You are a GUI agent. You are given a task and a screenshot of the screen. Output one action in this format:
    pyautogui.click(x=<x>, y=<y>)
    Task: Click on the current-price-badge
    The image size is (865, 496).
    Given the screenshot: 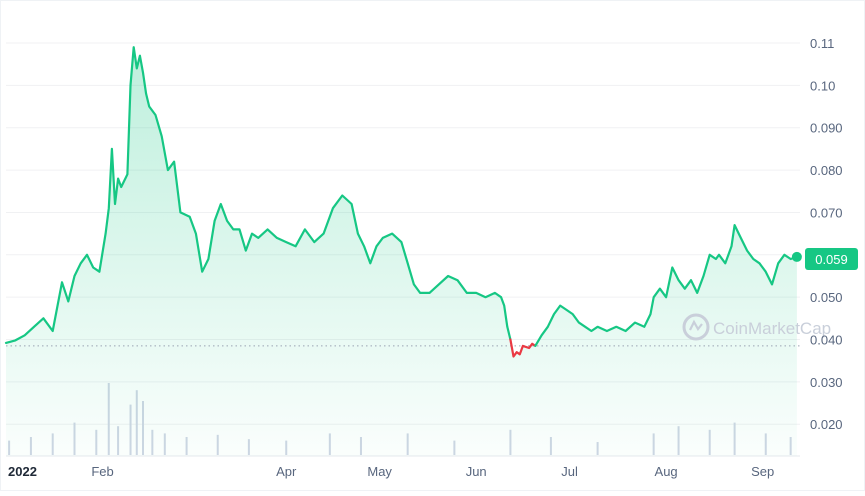 What is the action you would take?
    pyautogui.click(x=831, y=259)
    